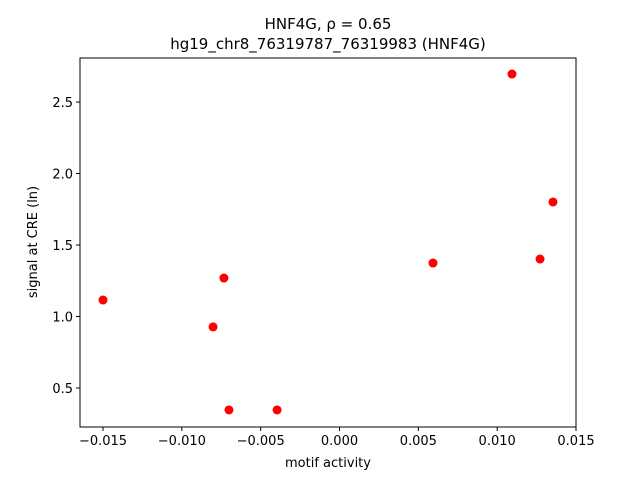 Image resolution: width=640 pixels, height=480 pixels. What do you see at coordinates (328, 44) in the screenshot?
I see `chart-subtitle: hg19_chr8_76319787_76319983 (HNF4G)` at bounding box center [328, 44].